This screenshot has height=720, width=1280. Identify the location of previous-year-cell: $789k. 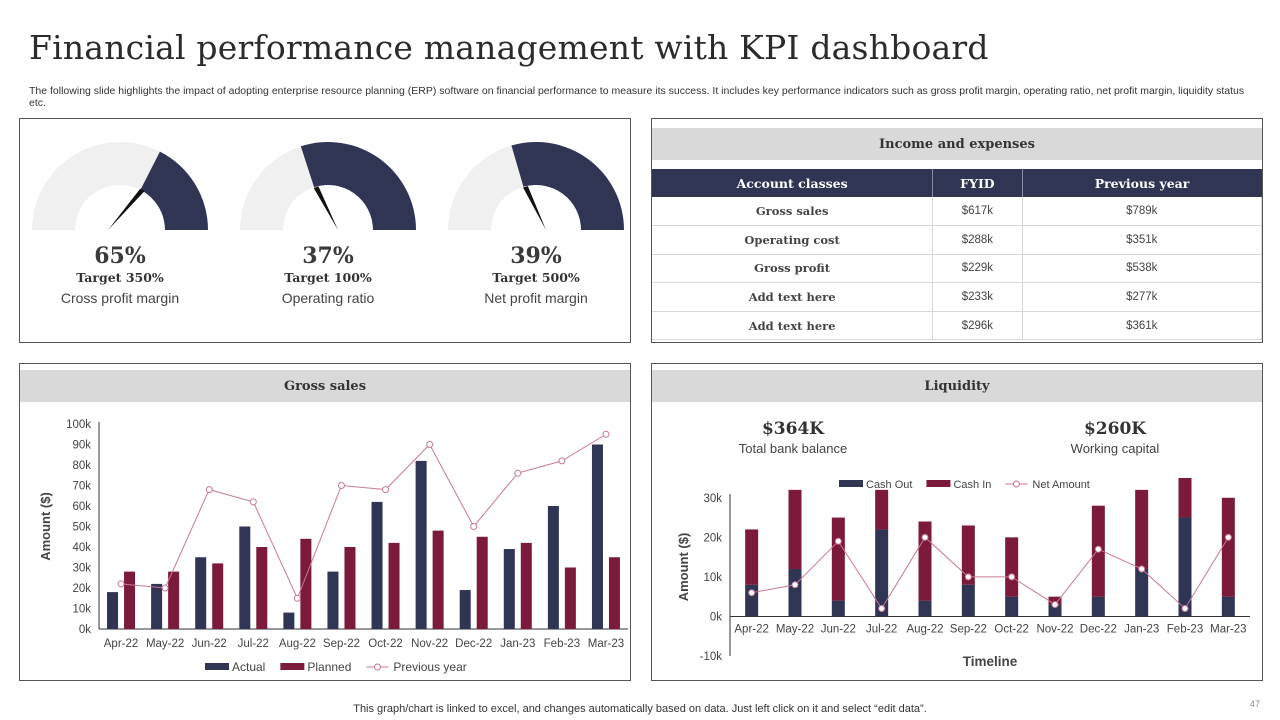
(1142, 212).